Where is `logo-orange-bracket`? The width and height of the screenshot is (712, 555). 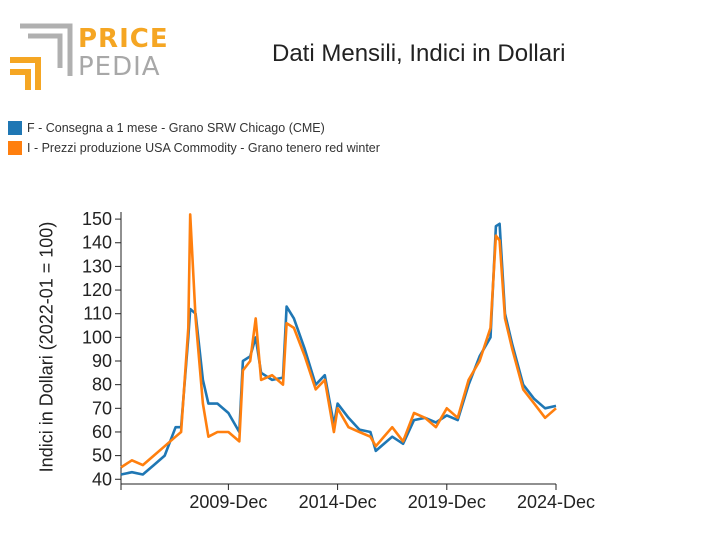 logo-orange-bracket is located at coordinates (25, 73).